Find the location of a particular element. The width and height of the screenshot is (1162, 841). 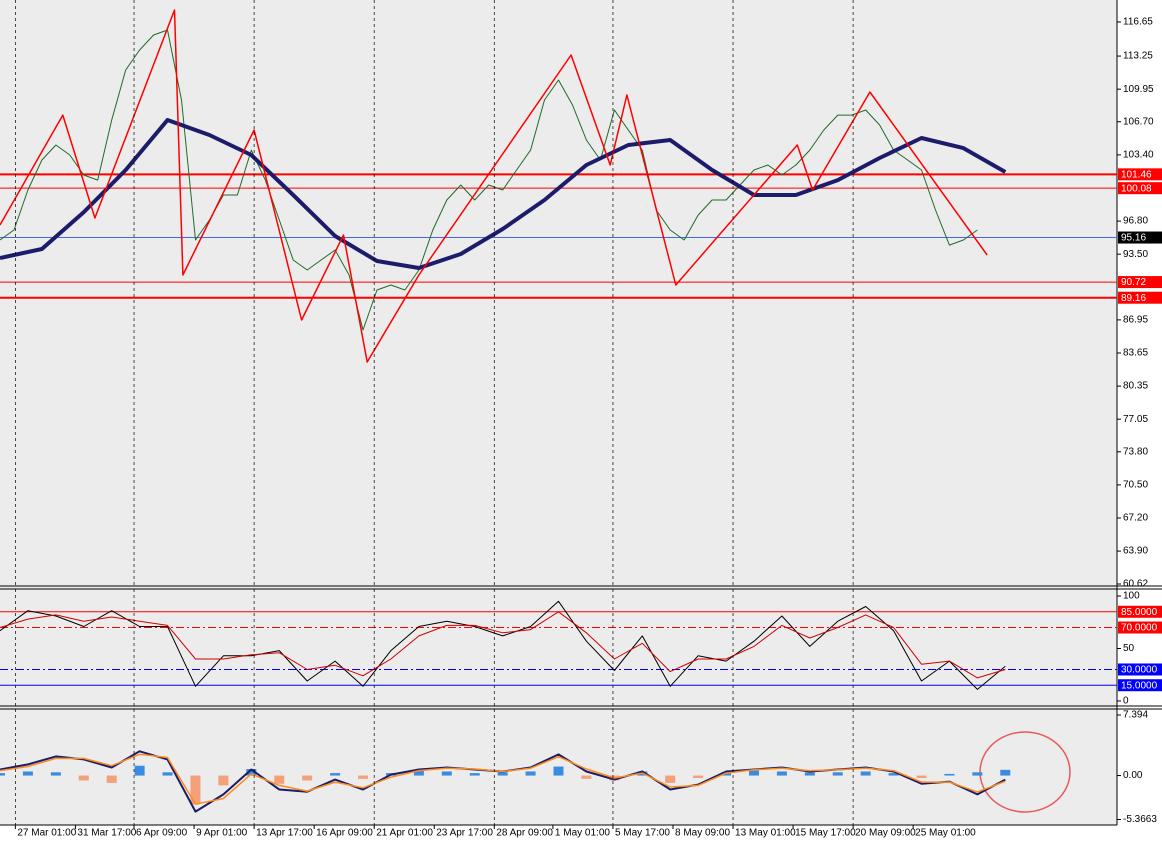

y-tick-label: 109.95 is located at coordinates (1138, 89).